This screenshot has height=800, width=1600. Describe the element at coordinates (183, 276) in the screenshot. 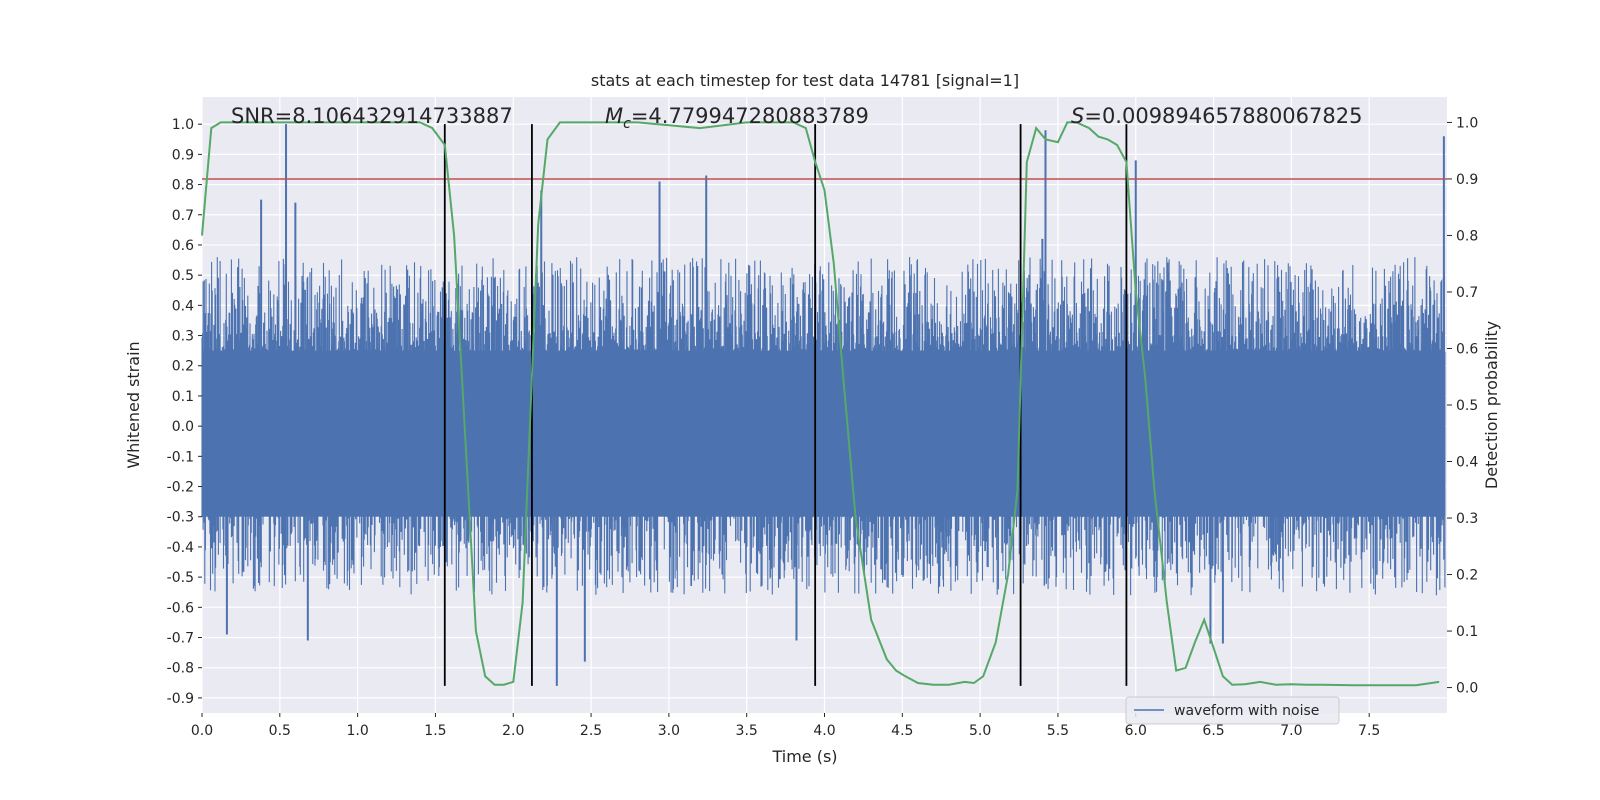

I see `y-tick-label: 0.5` at that location.